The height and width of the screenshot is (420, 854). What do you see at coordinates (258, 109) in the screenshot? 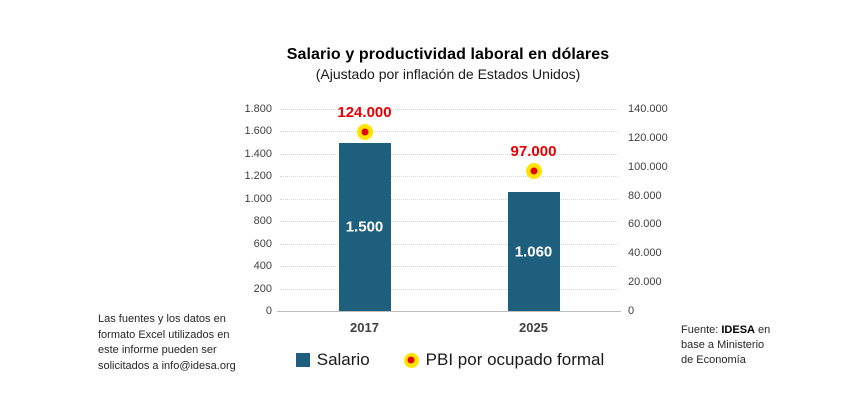
I see `y-axis-tick-left: 1.800` at bounding box center [258, 109].